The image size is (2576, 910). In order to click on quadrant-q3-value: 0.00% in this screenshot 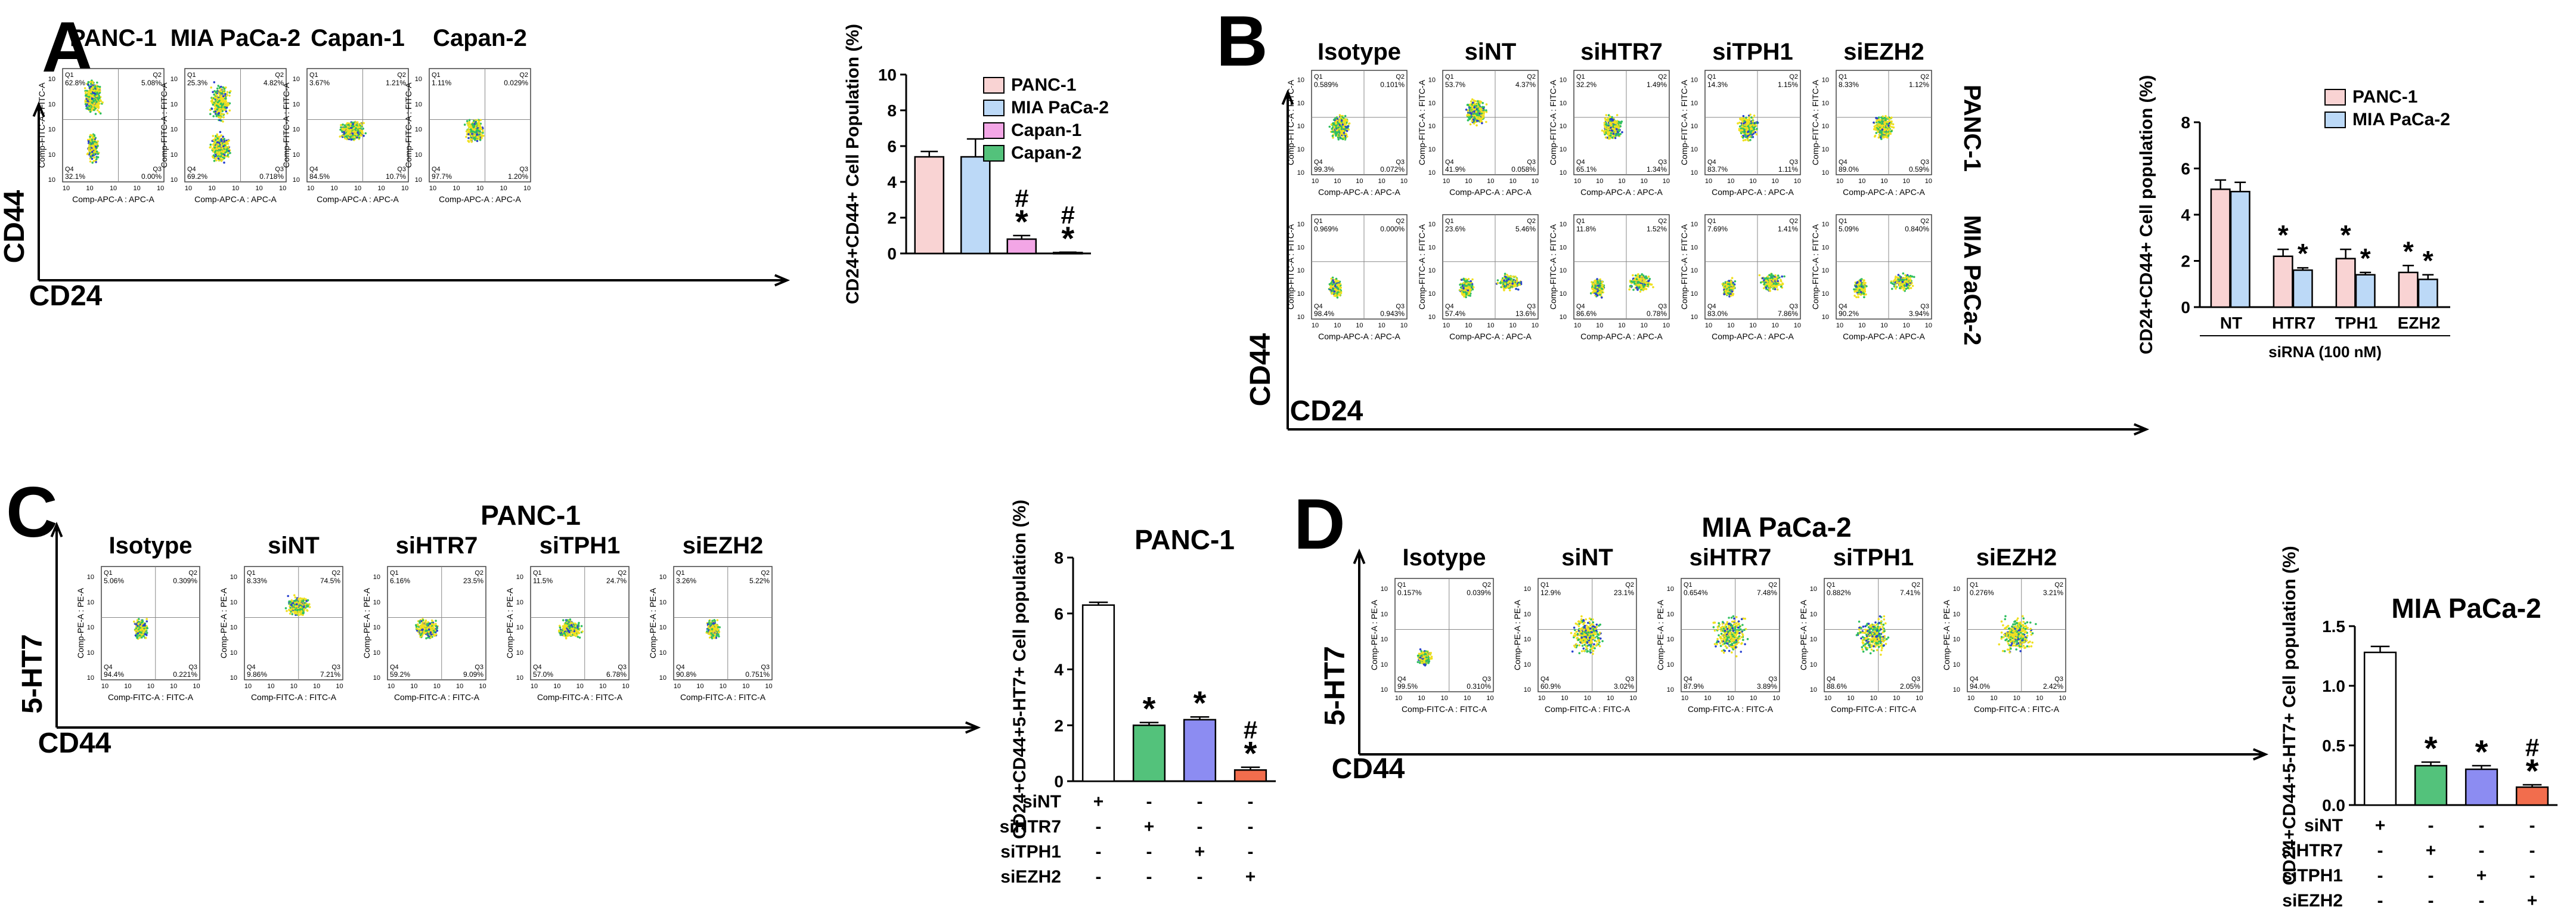, I will do `click(151, 176)`.